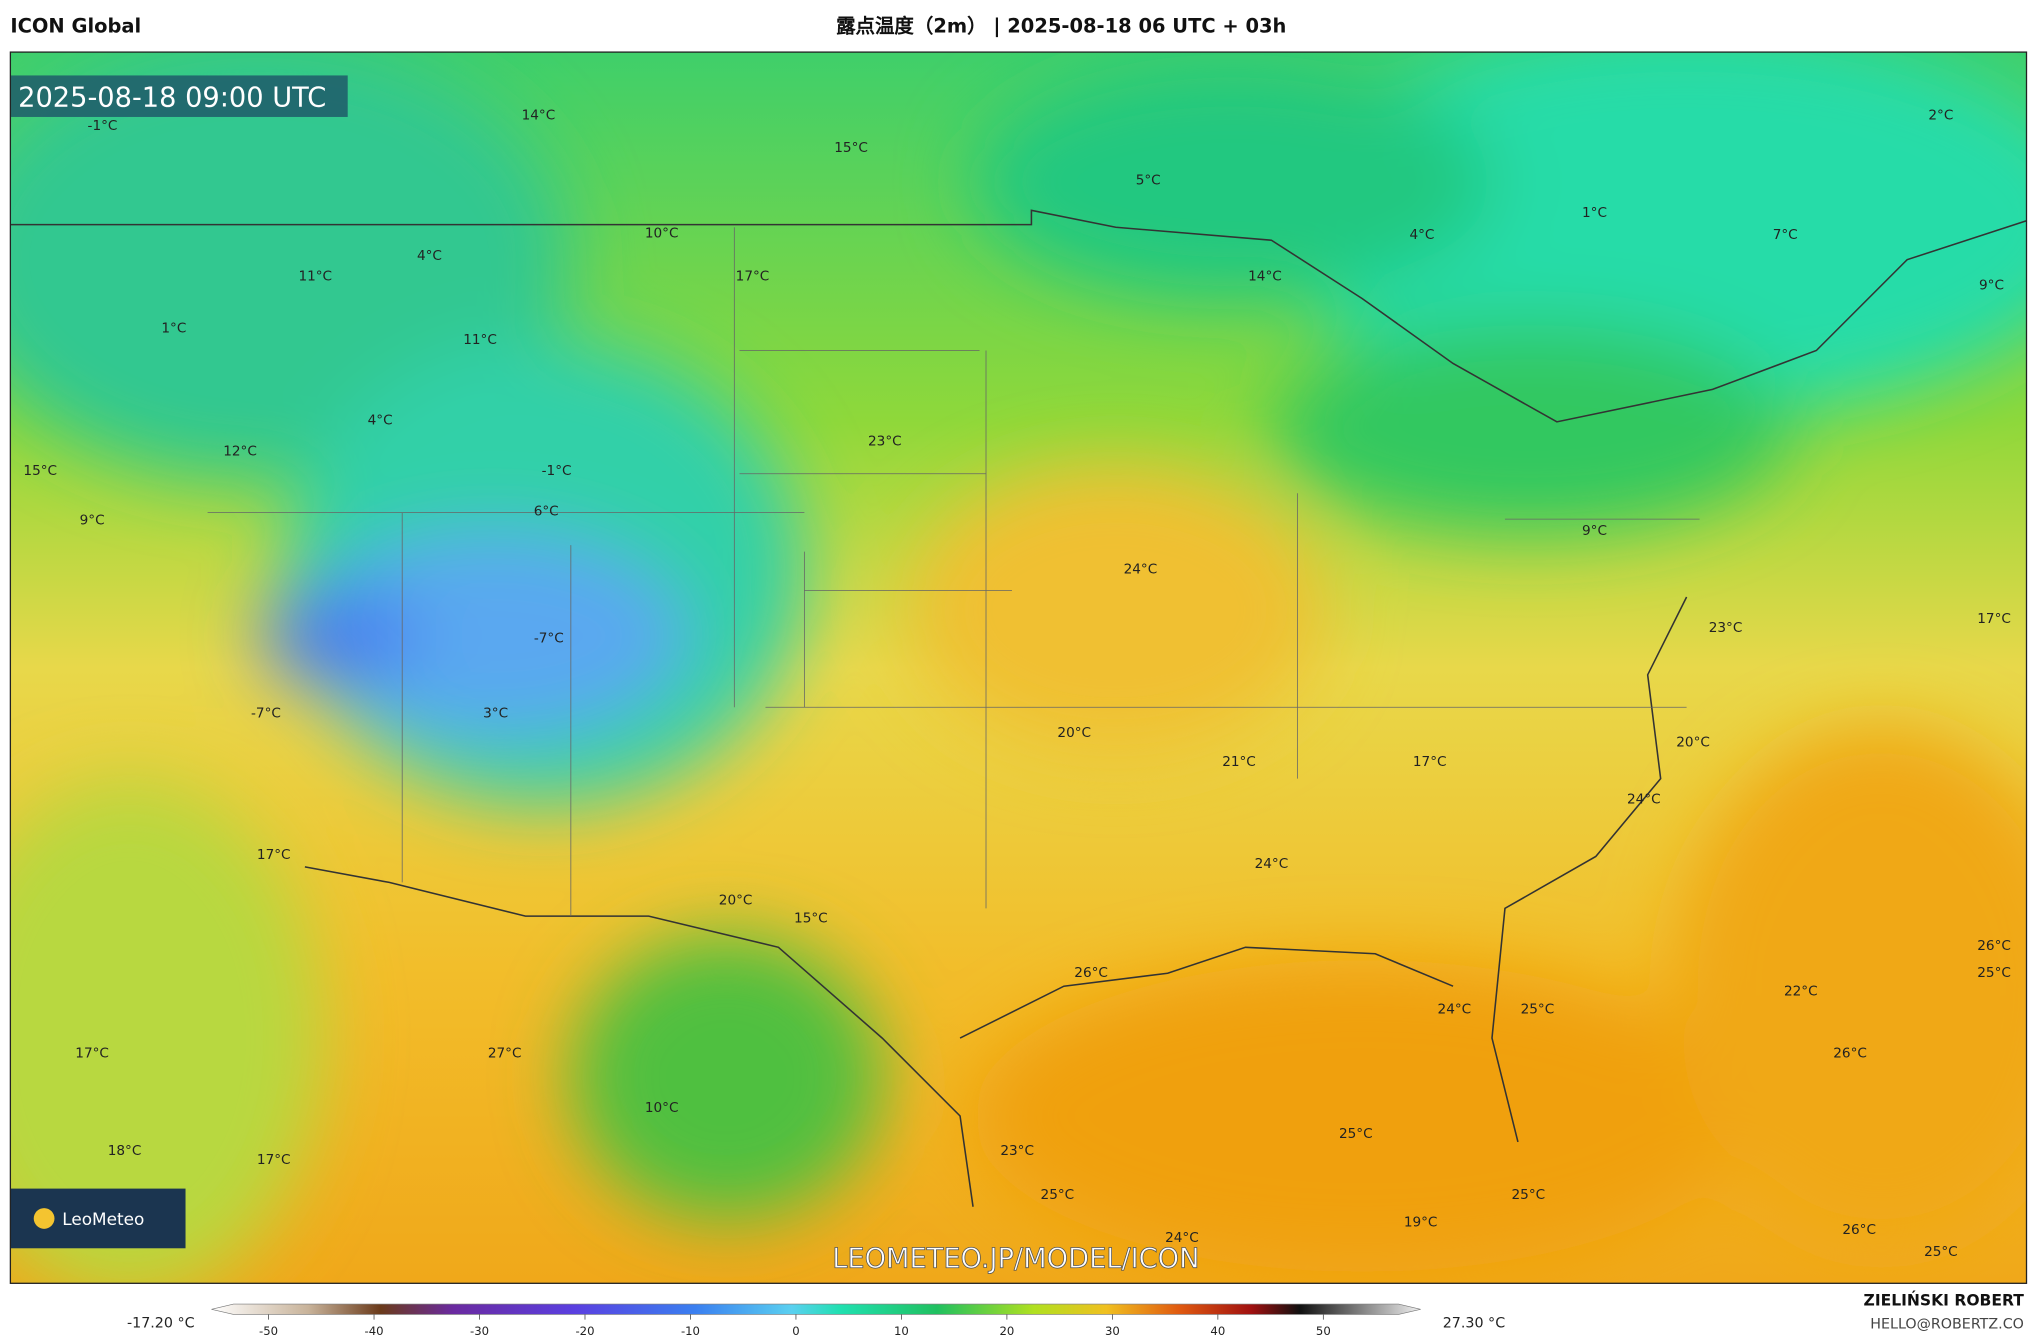 This screenshot has height=1338, width=2033. I want to click on logo-text: LeoMeteo, so click(103, 1219).